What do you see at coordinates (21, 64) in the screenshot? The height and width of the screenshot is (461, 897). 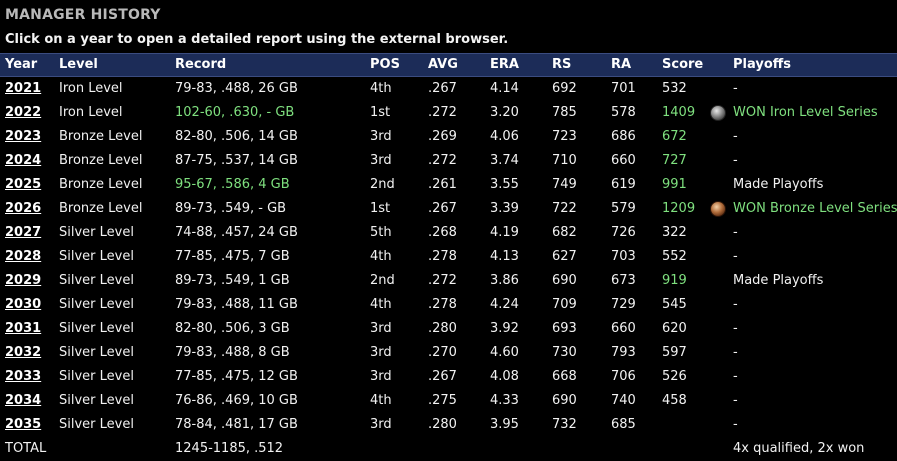 I see `header-year: Year` at bounding box center [21, 64].